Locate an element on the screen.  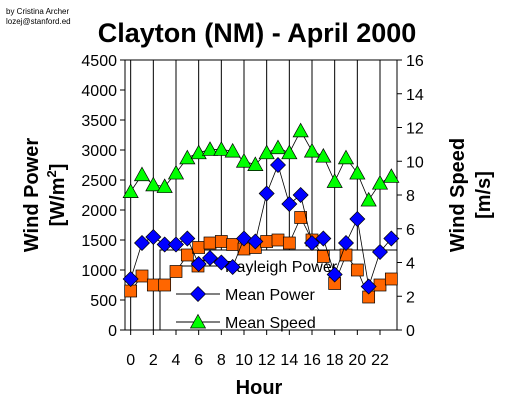
left-axis-title: Wind Power [W/m2] is located at coordinates (45, 195).